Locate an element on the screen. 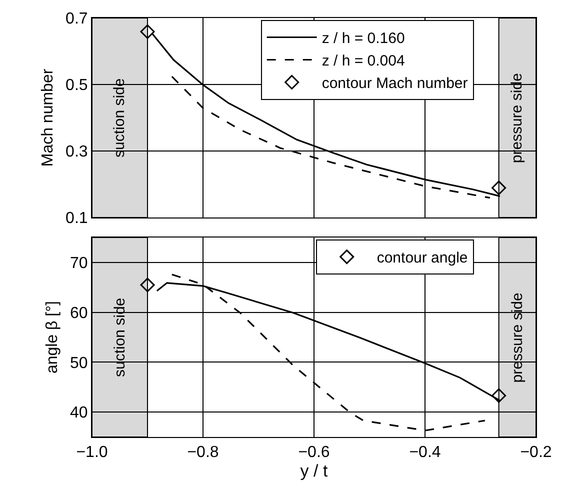 This screenshot has height=493, width=564. legend-label: z / h = 0.004 is located at coordinates (363, 61).